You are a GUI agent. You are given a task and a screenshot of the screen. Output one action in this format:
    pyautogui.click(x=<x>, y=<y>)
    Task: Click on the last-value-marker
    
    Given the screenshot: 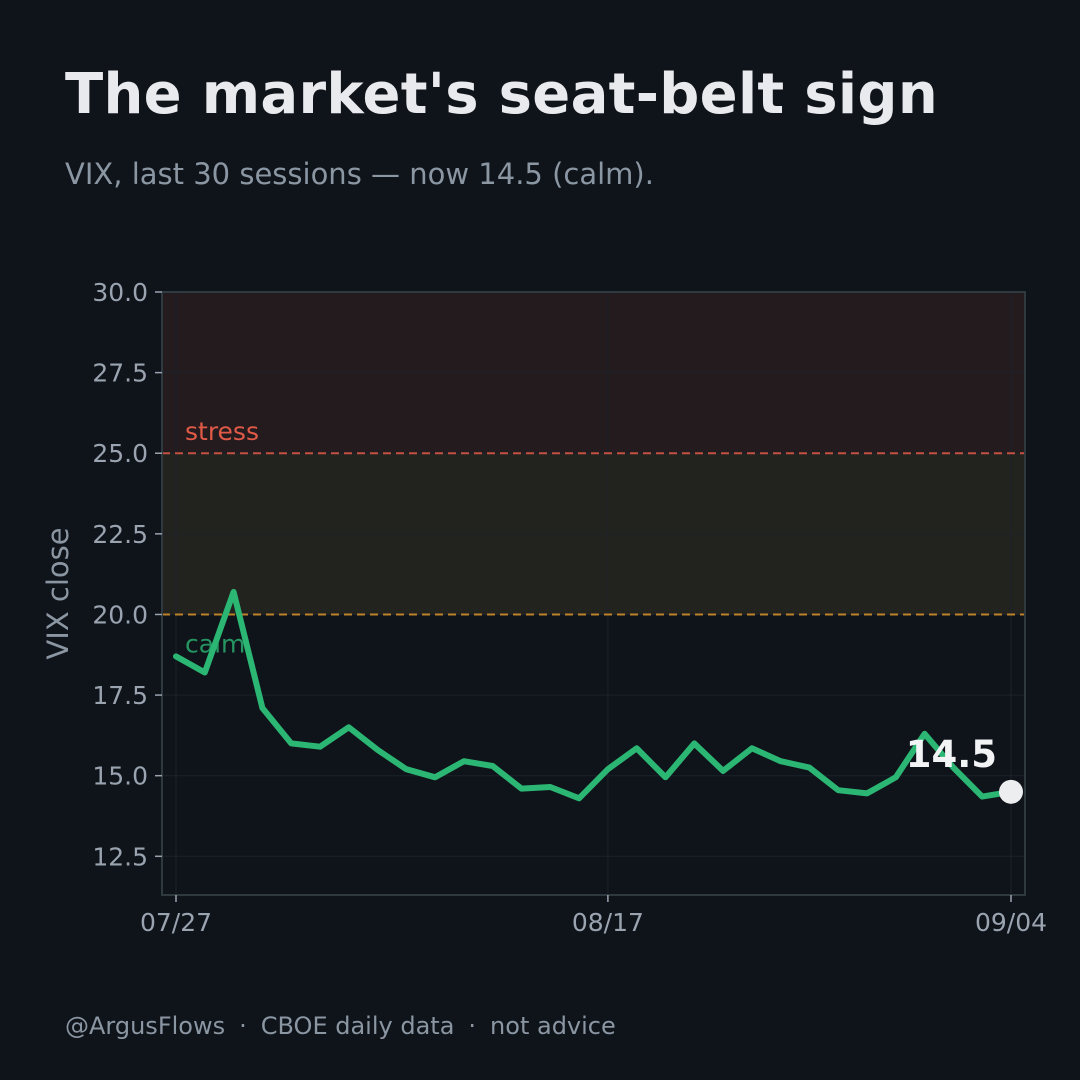 What is the action you would take?
    pyautogui.click(x=1011, y=791)
    